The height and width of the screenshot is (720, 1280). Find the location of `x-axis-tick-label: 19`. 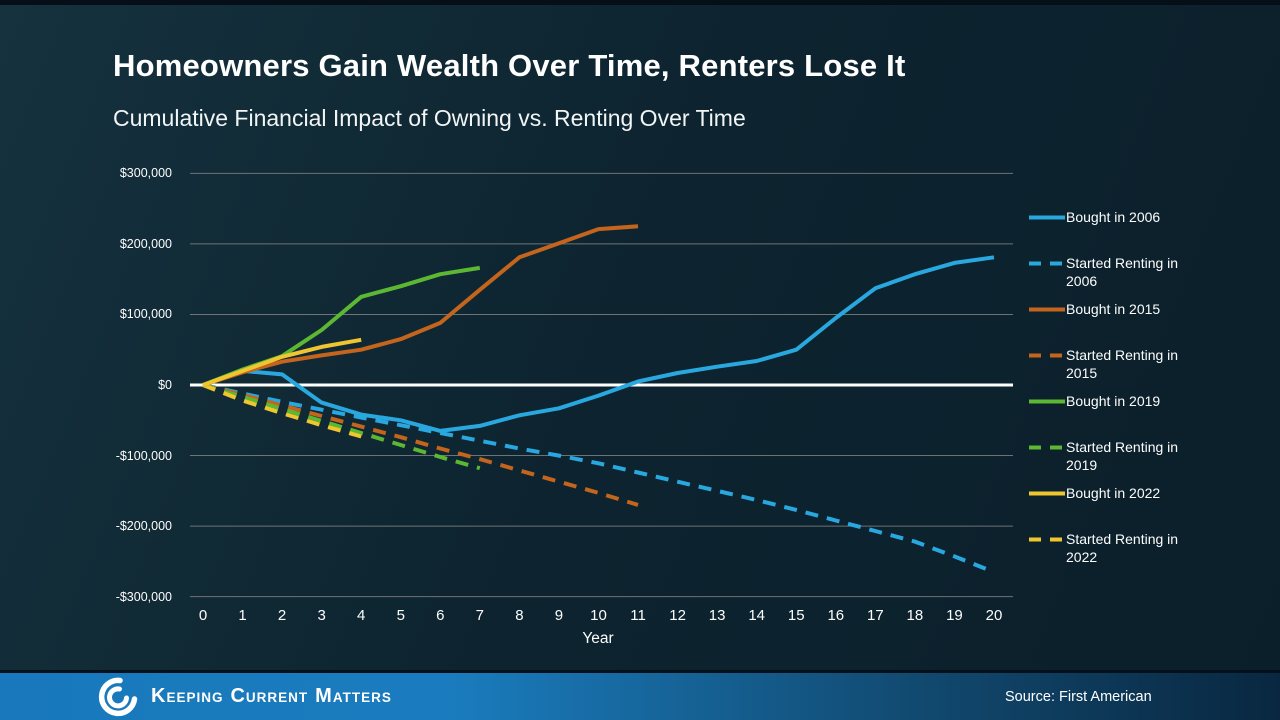

x-axis-tick-label: 19 is located at coordinates (954, 615).